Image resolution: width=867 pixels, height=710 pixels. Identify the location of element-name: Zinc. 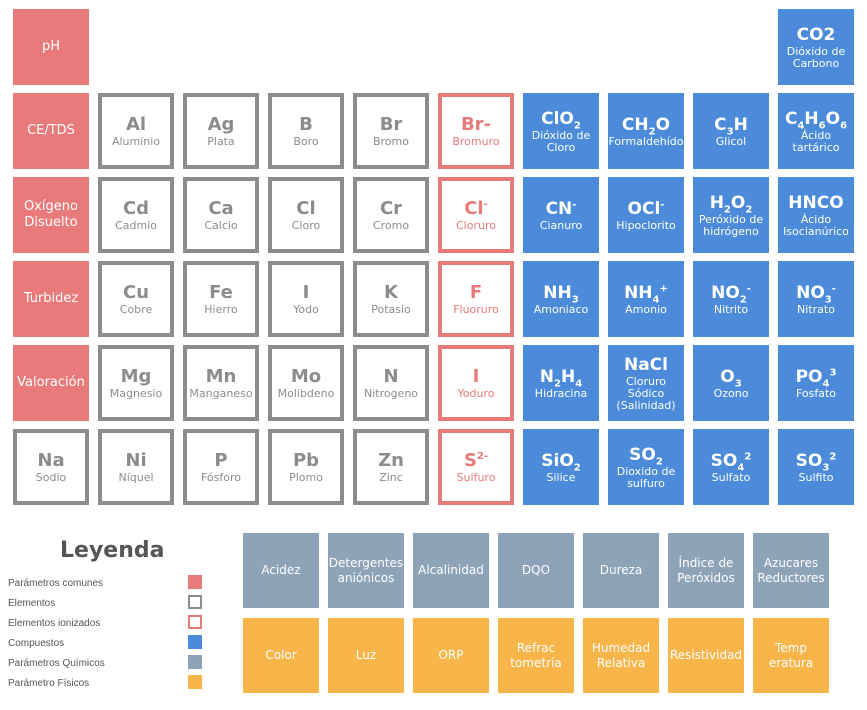
(391, 477).